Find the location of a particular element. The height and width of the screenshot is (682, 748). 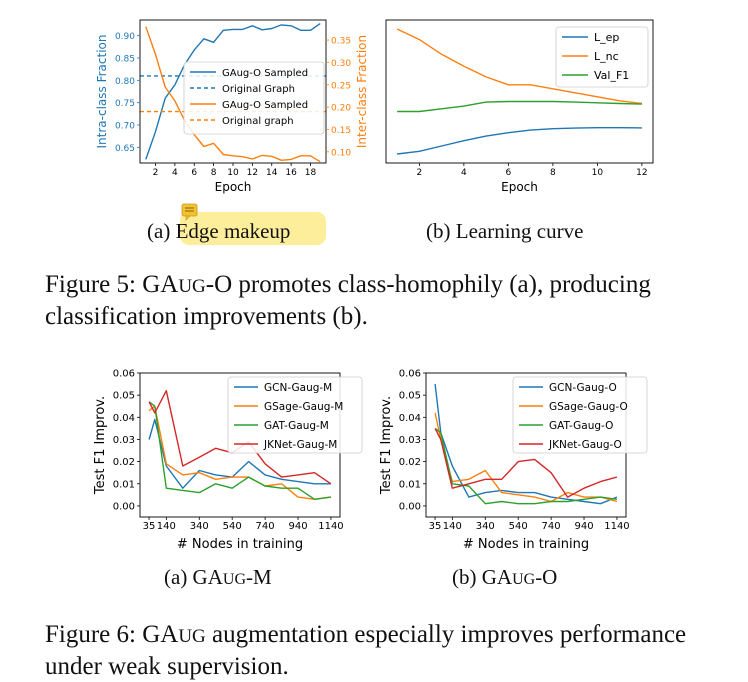

edge-makeup-left-y-tick-label: 0.75 is located at coordinates (125, 104).